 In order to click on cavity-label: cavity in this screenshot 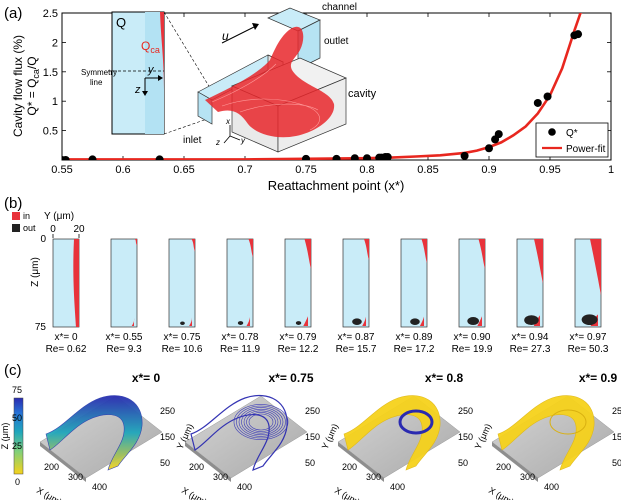, I will do `click(362, 94)`.